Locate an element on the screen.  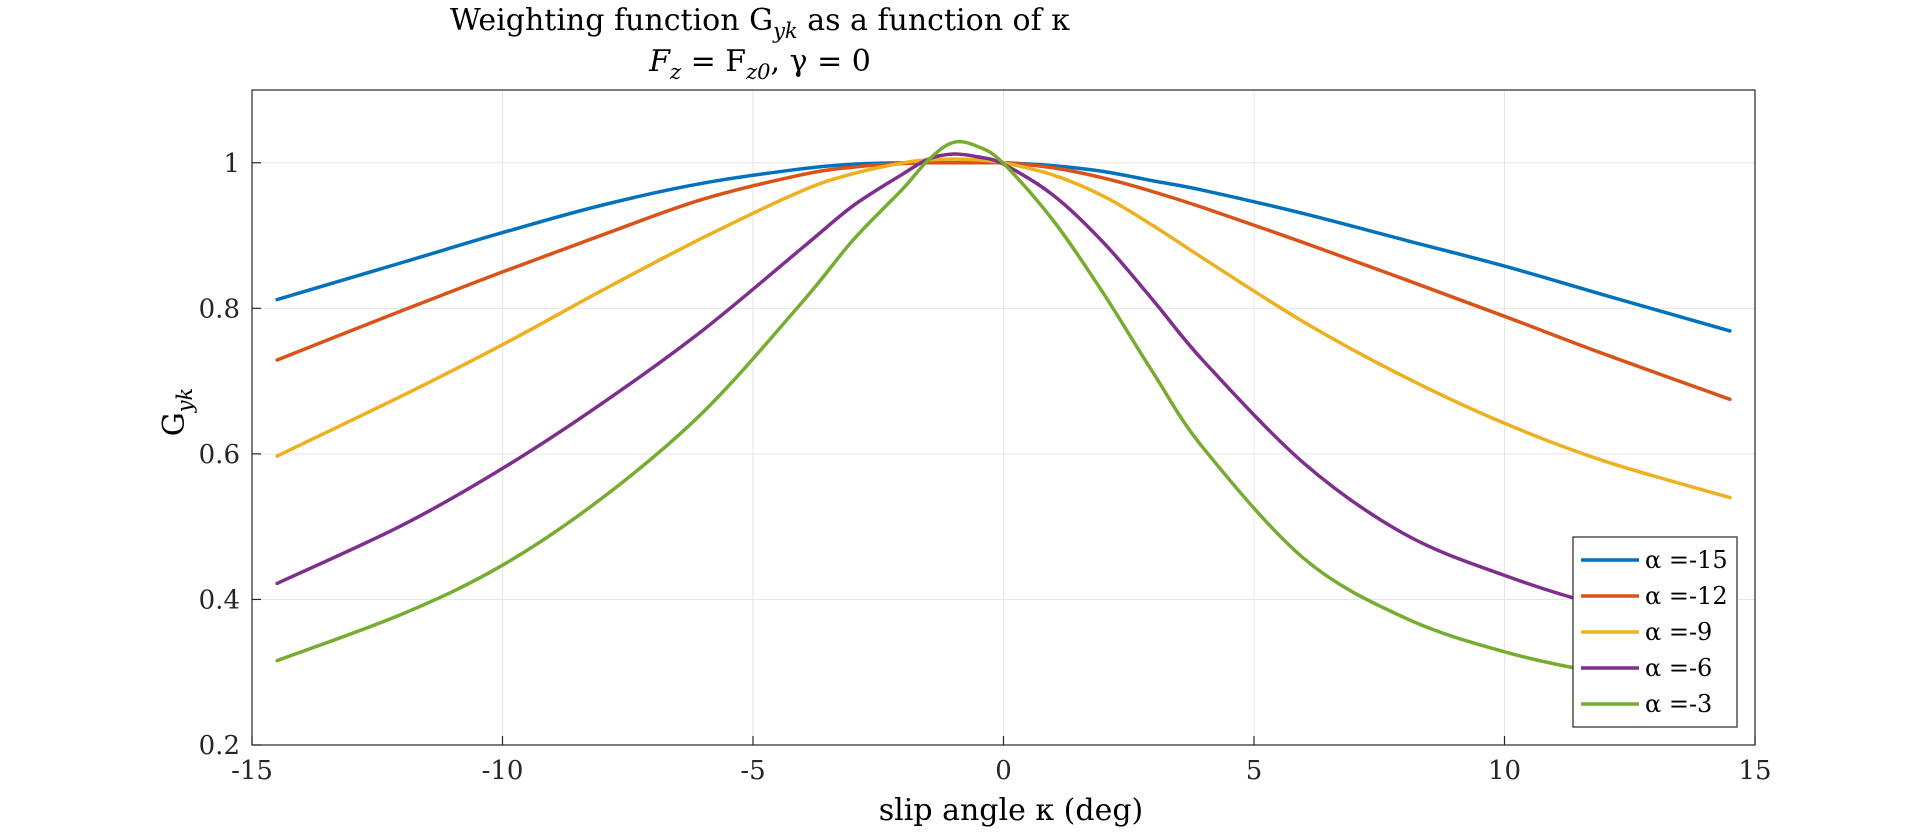
legend-label: α =-9 is located at coordinates (1678, 632).